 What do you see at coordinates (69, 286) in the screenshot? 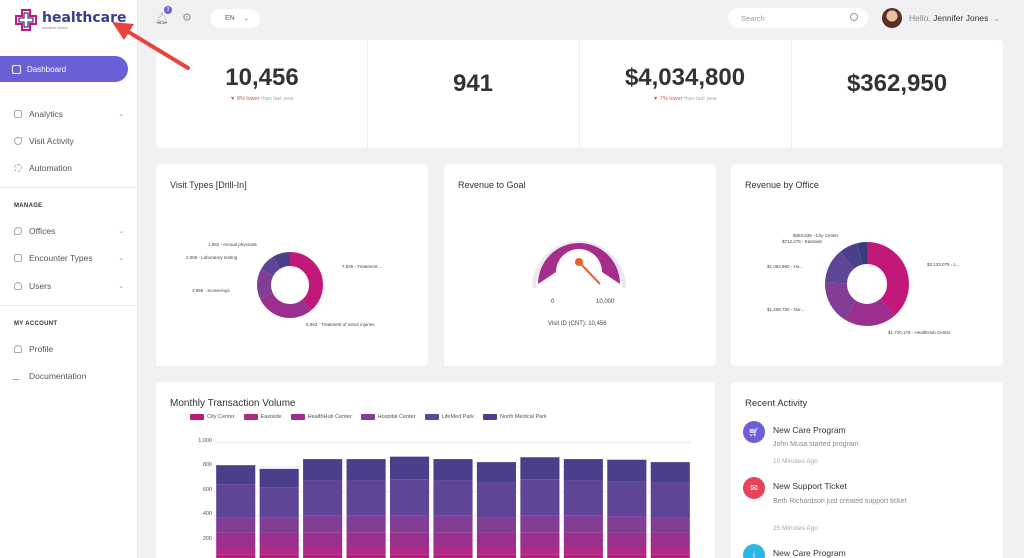
I see `sidebar-item-users: Users ⌄` at bounding box center [69, 286].